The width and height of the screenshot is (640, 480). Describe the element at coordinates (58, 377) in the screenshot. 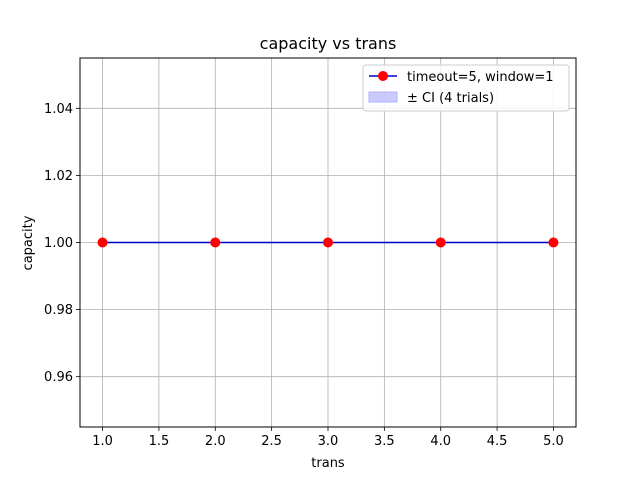

I see `y-tick-label: 0.96` at that location.